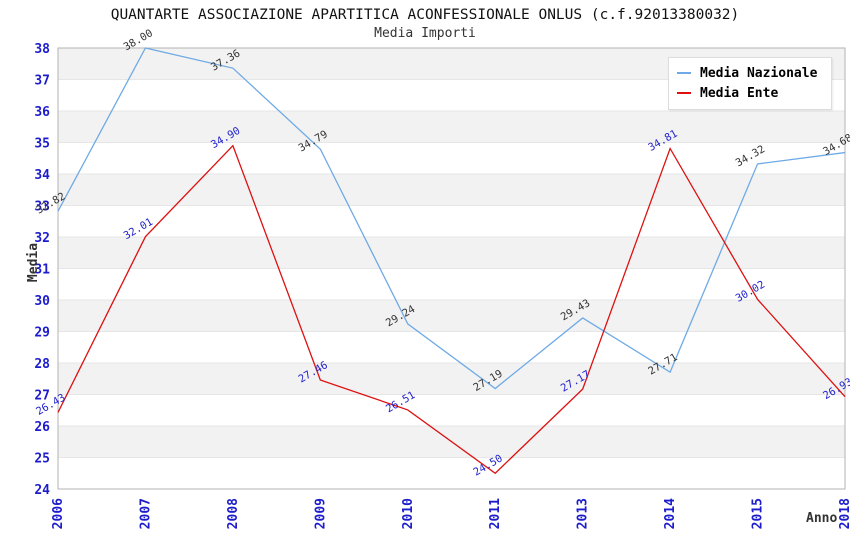 This screenshot has height=550, width=850. Describe the element at coordinates (684, 93) in the screenshot. I see `legend-line-swatch-ente` at that location.